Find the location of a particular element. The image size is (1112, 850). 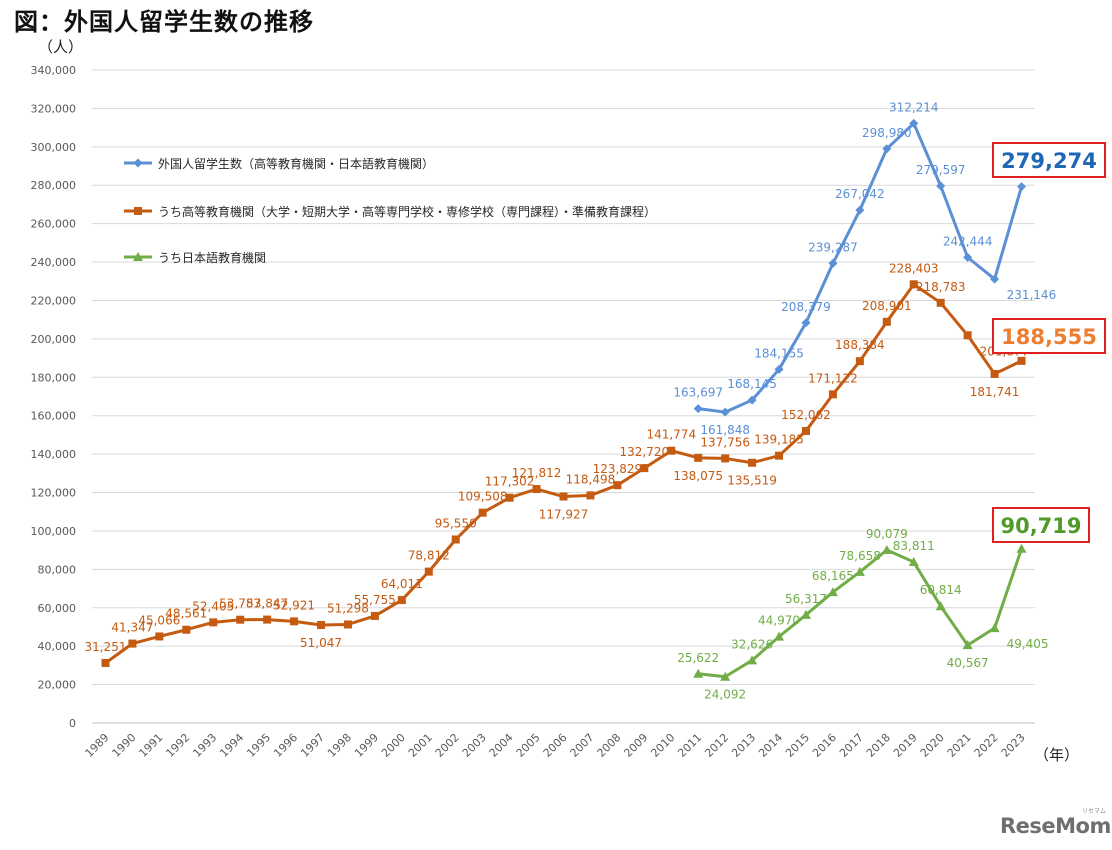

data-label: 228,403 is located at coordinates (914, 268).